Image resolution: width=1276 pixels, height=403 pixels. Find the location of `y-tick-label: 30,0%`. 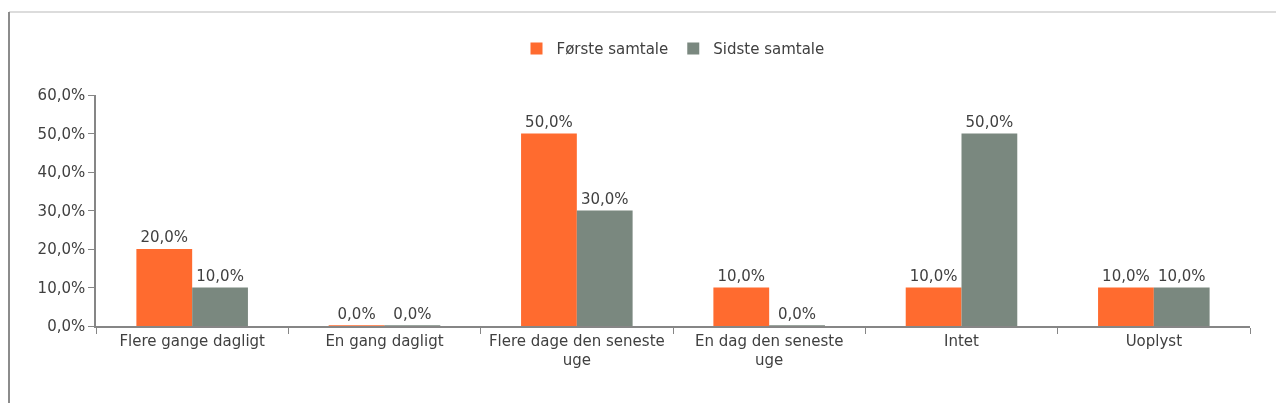

y-tick-label: 30,0% is located at coordinates (61, 210).